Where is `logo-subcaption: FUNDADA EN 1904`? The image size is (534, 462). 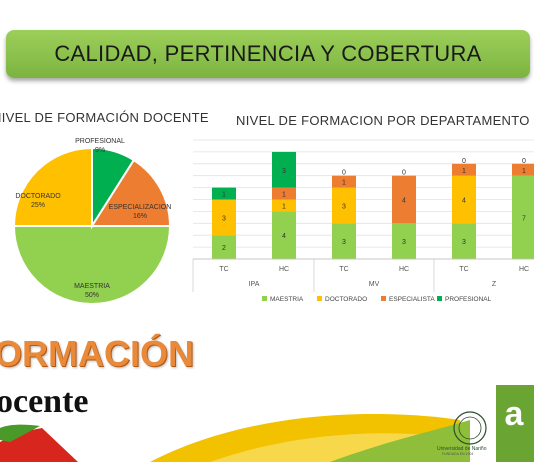
logo-subcaption: FUNDADA EN 1904 is located at coordinates (458, 454).